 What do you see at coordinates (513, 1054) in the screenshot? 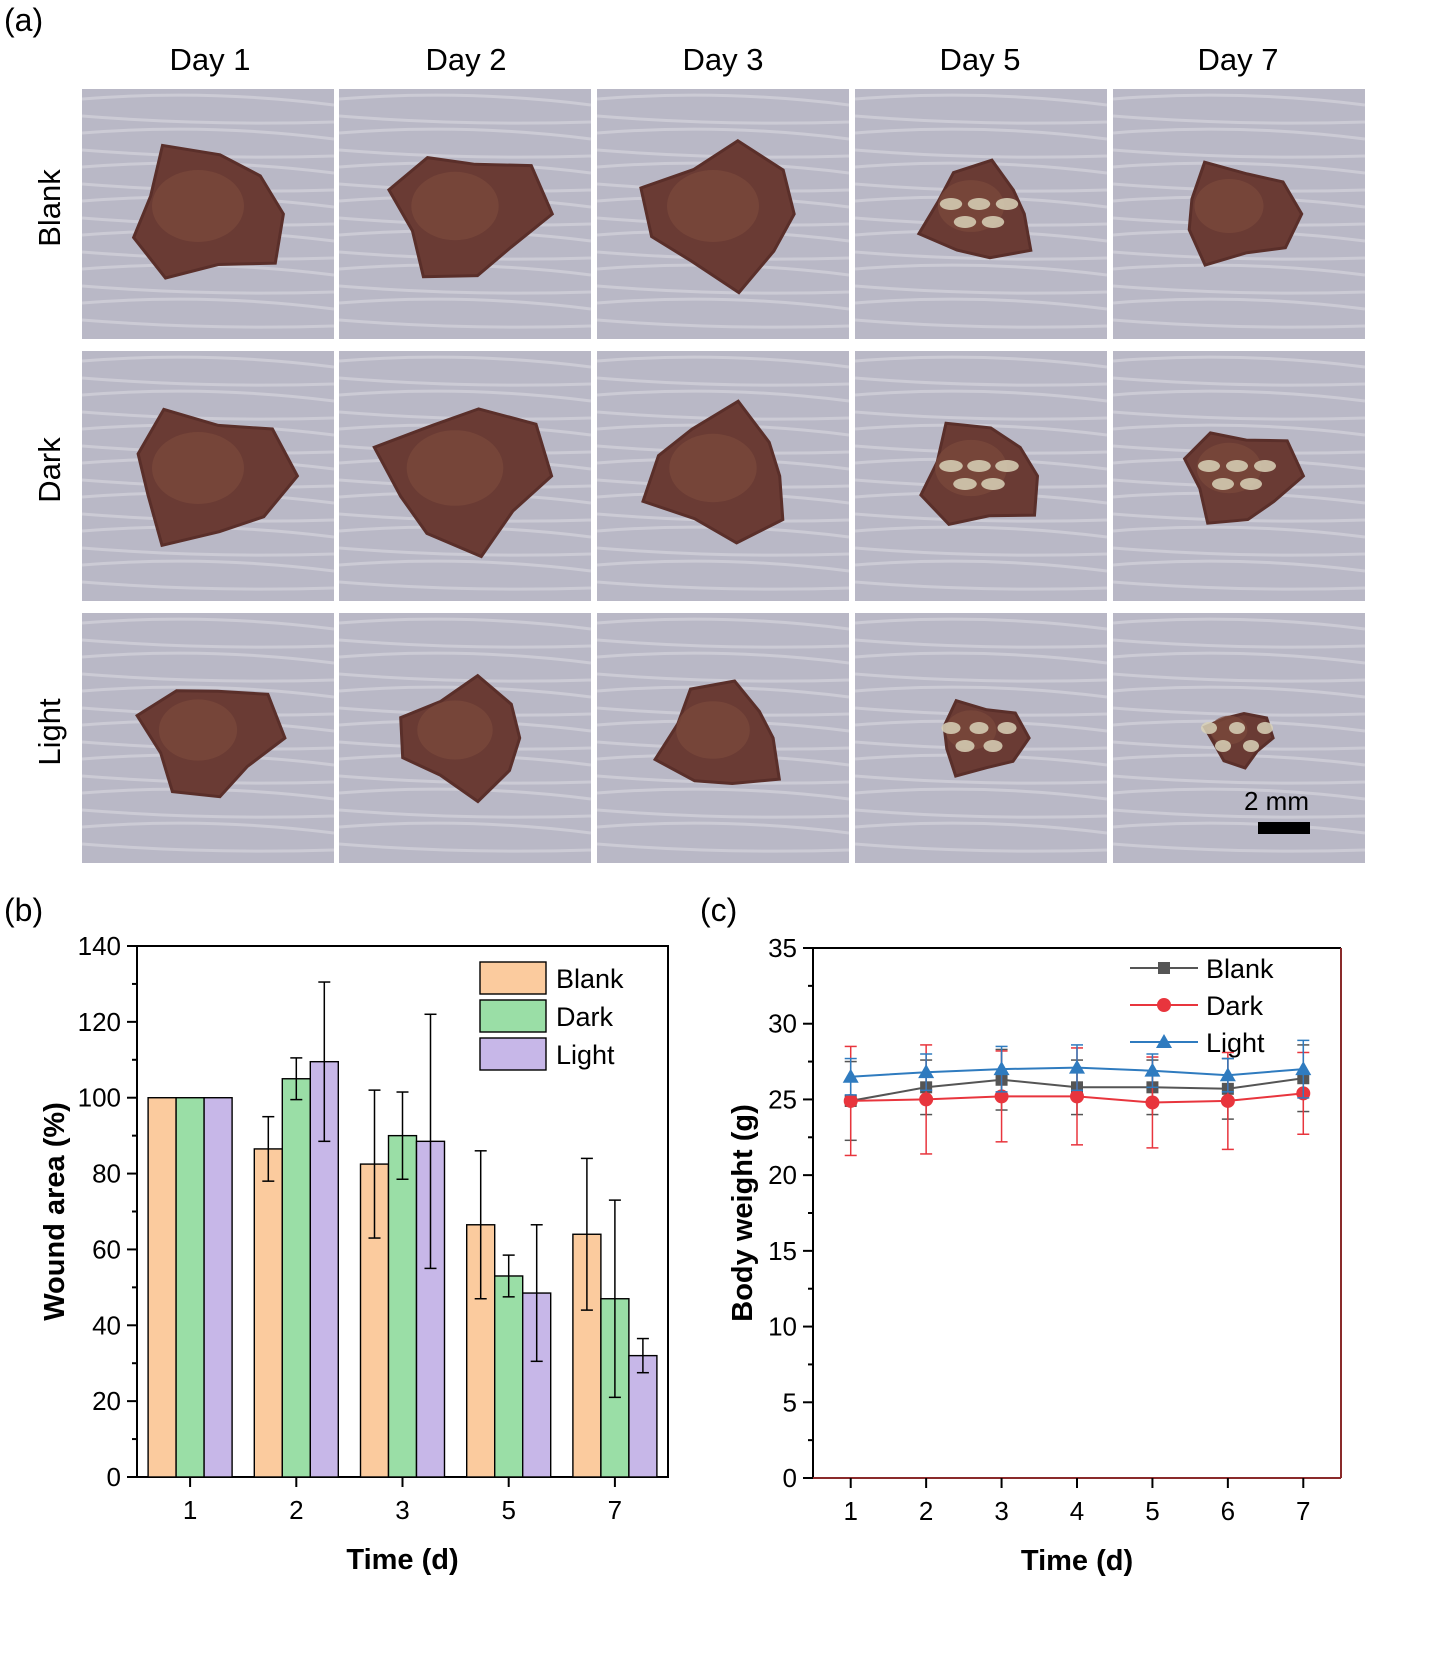
I see `legend-swatch-light` at bounding box center [513, 1054].